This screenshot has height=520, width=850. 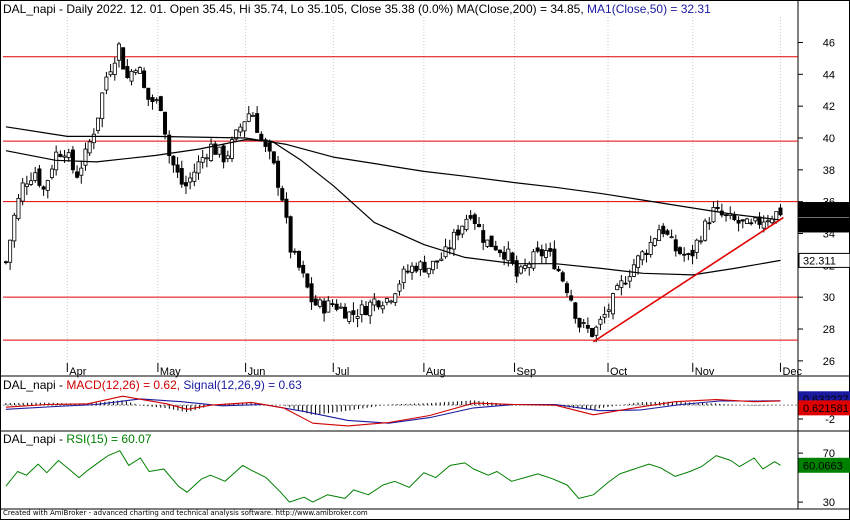 What do you see at coordinates (393, 411) in the screenshot?
I see `macd-line` at bounding box center [393, 411].